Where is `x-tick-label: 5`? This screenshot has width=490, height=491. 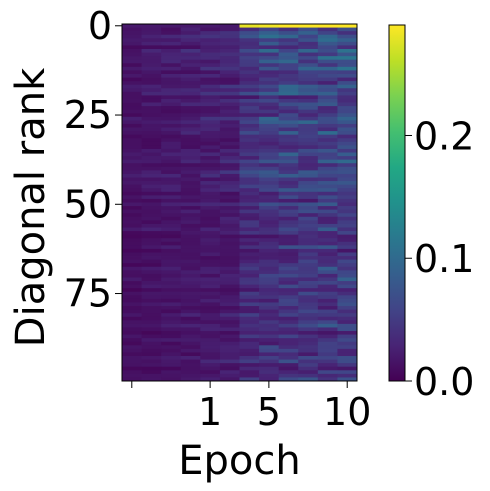
x-tick-label: 5 is located at coordinates (269, 412).